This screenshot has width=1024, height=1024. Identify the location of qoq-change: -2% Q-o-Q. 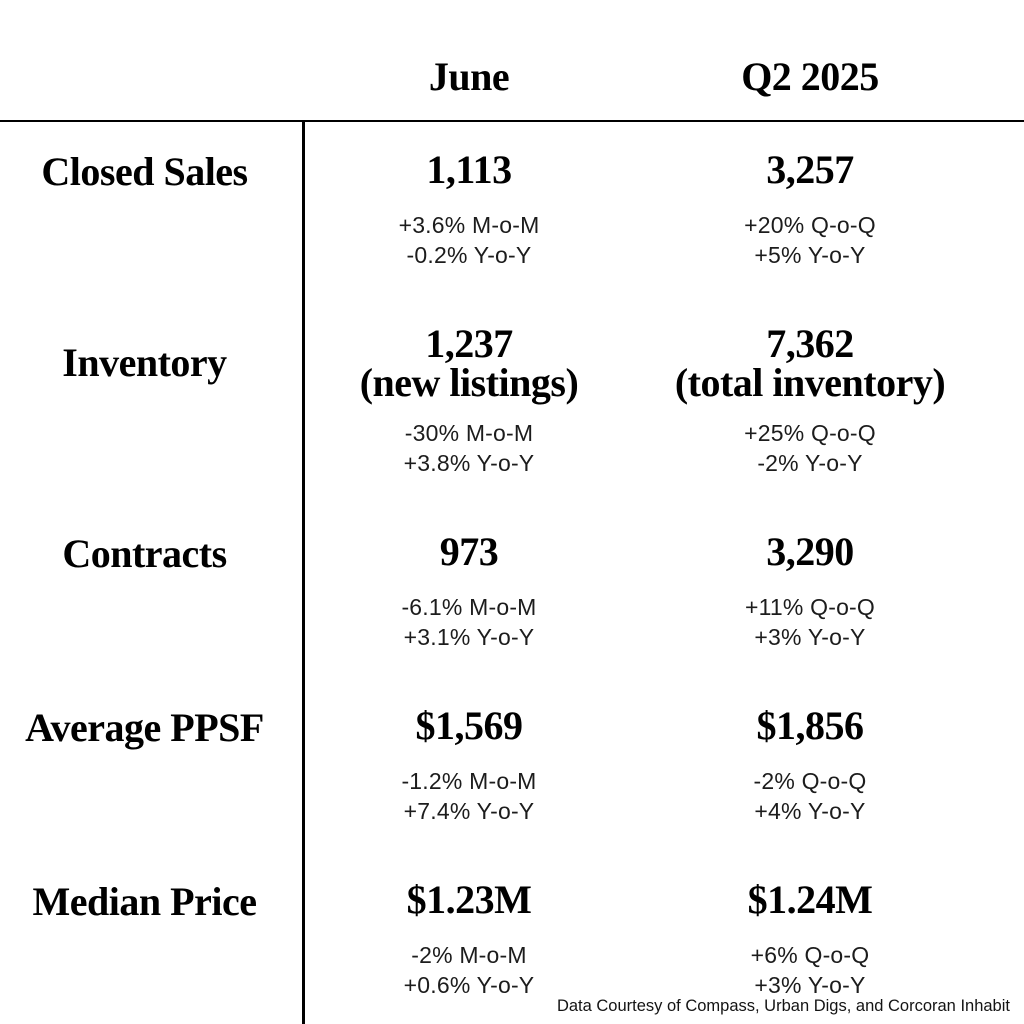
(810, 781).